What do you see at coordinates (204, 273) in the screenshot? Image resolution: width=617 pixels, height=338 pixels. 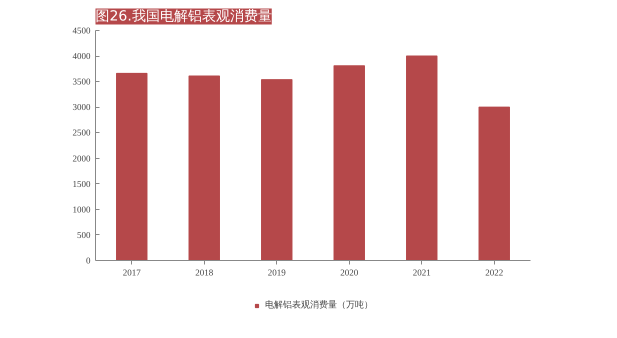 I see `x-tick-label: 2018` at bounding box center [204, 273].